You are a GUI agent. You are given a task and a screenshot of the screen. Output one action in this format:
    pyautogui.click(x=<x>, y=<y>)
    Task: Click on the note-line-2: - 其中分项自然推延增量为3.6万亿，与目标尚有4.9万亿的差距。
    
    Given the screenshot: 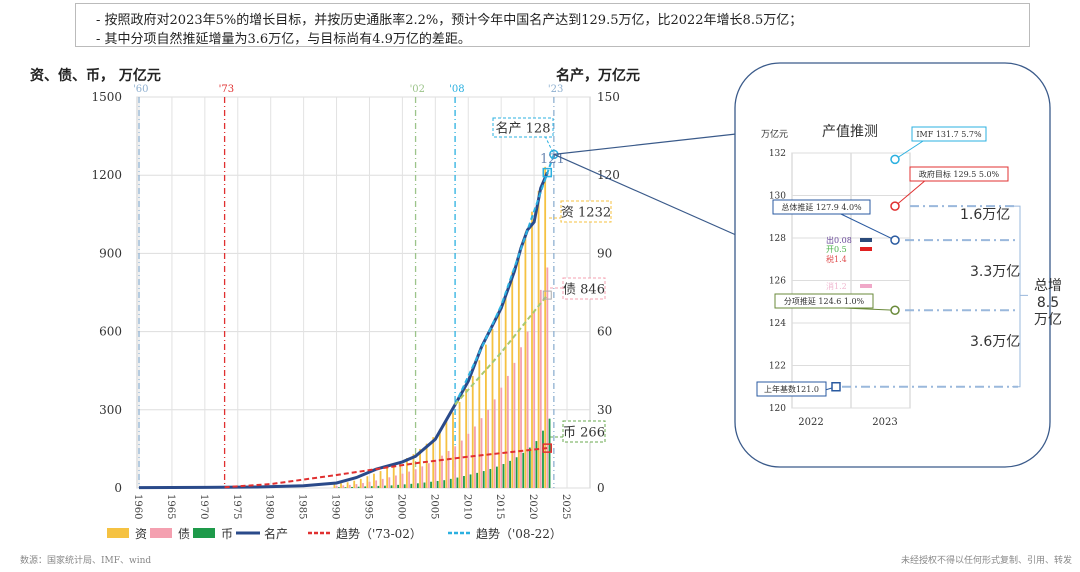 What is the action you would take?
    pyautogui.click(x=283, y=39)
    